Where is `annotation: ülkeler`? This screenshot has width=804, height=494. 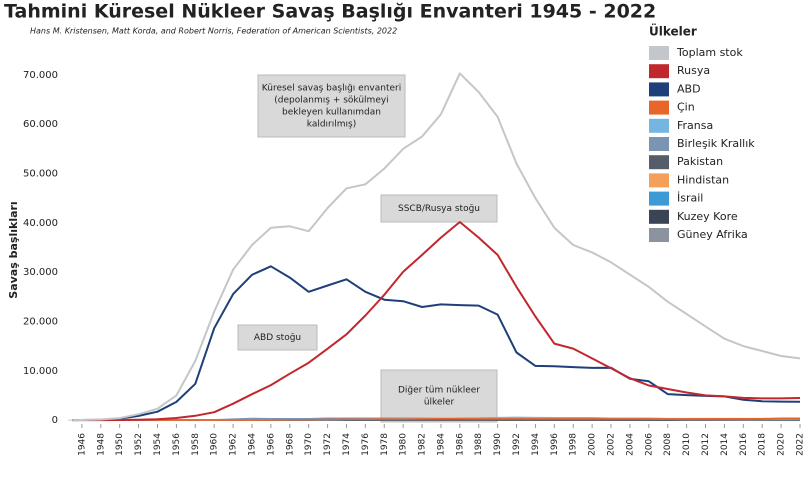
annotation: ülkeler is located at coordinates (439, 403).